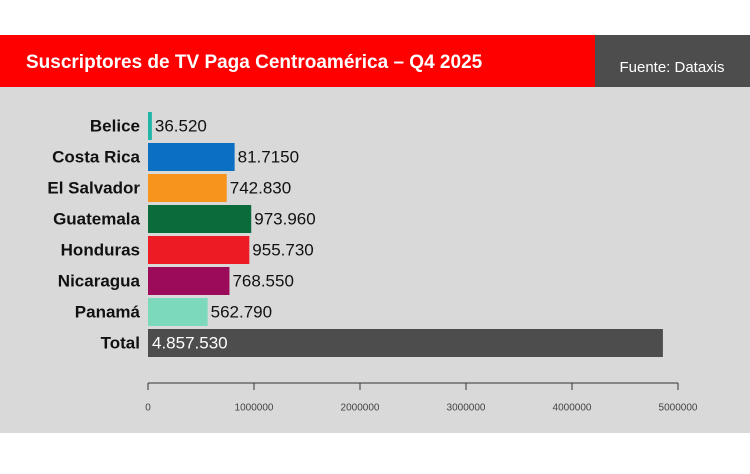 This screenshot has height=474, width=750. Describe the element at coordinates (96, 156) in the screenshot. I see `y-tick-label: Costa Rica` at that location.